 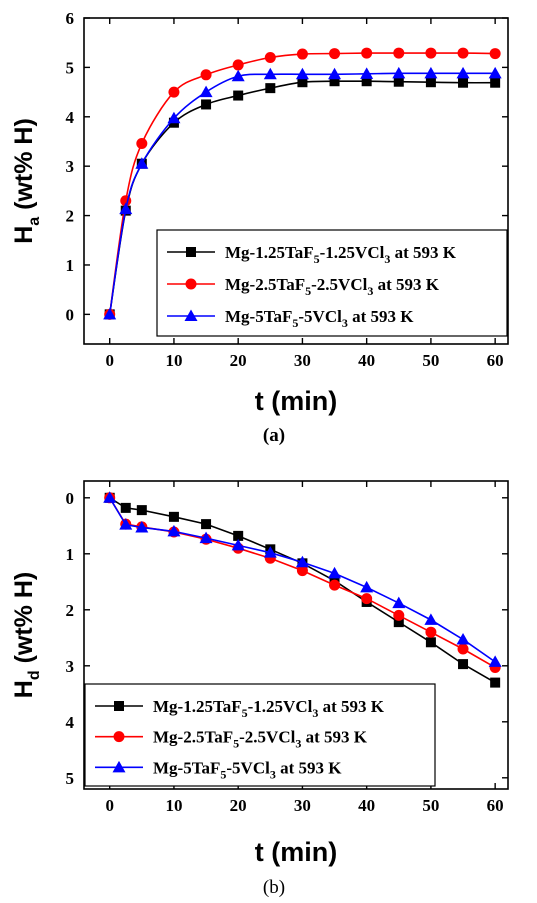 I want to click on legend-box, so click(x=260, y=735).